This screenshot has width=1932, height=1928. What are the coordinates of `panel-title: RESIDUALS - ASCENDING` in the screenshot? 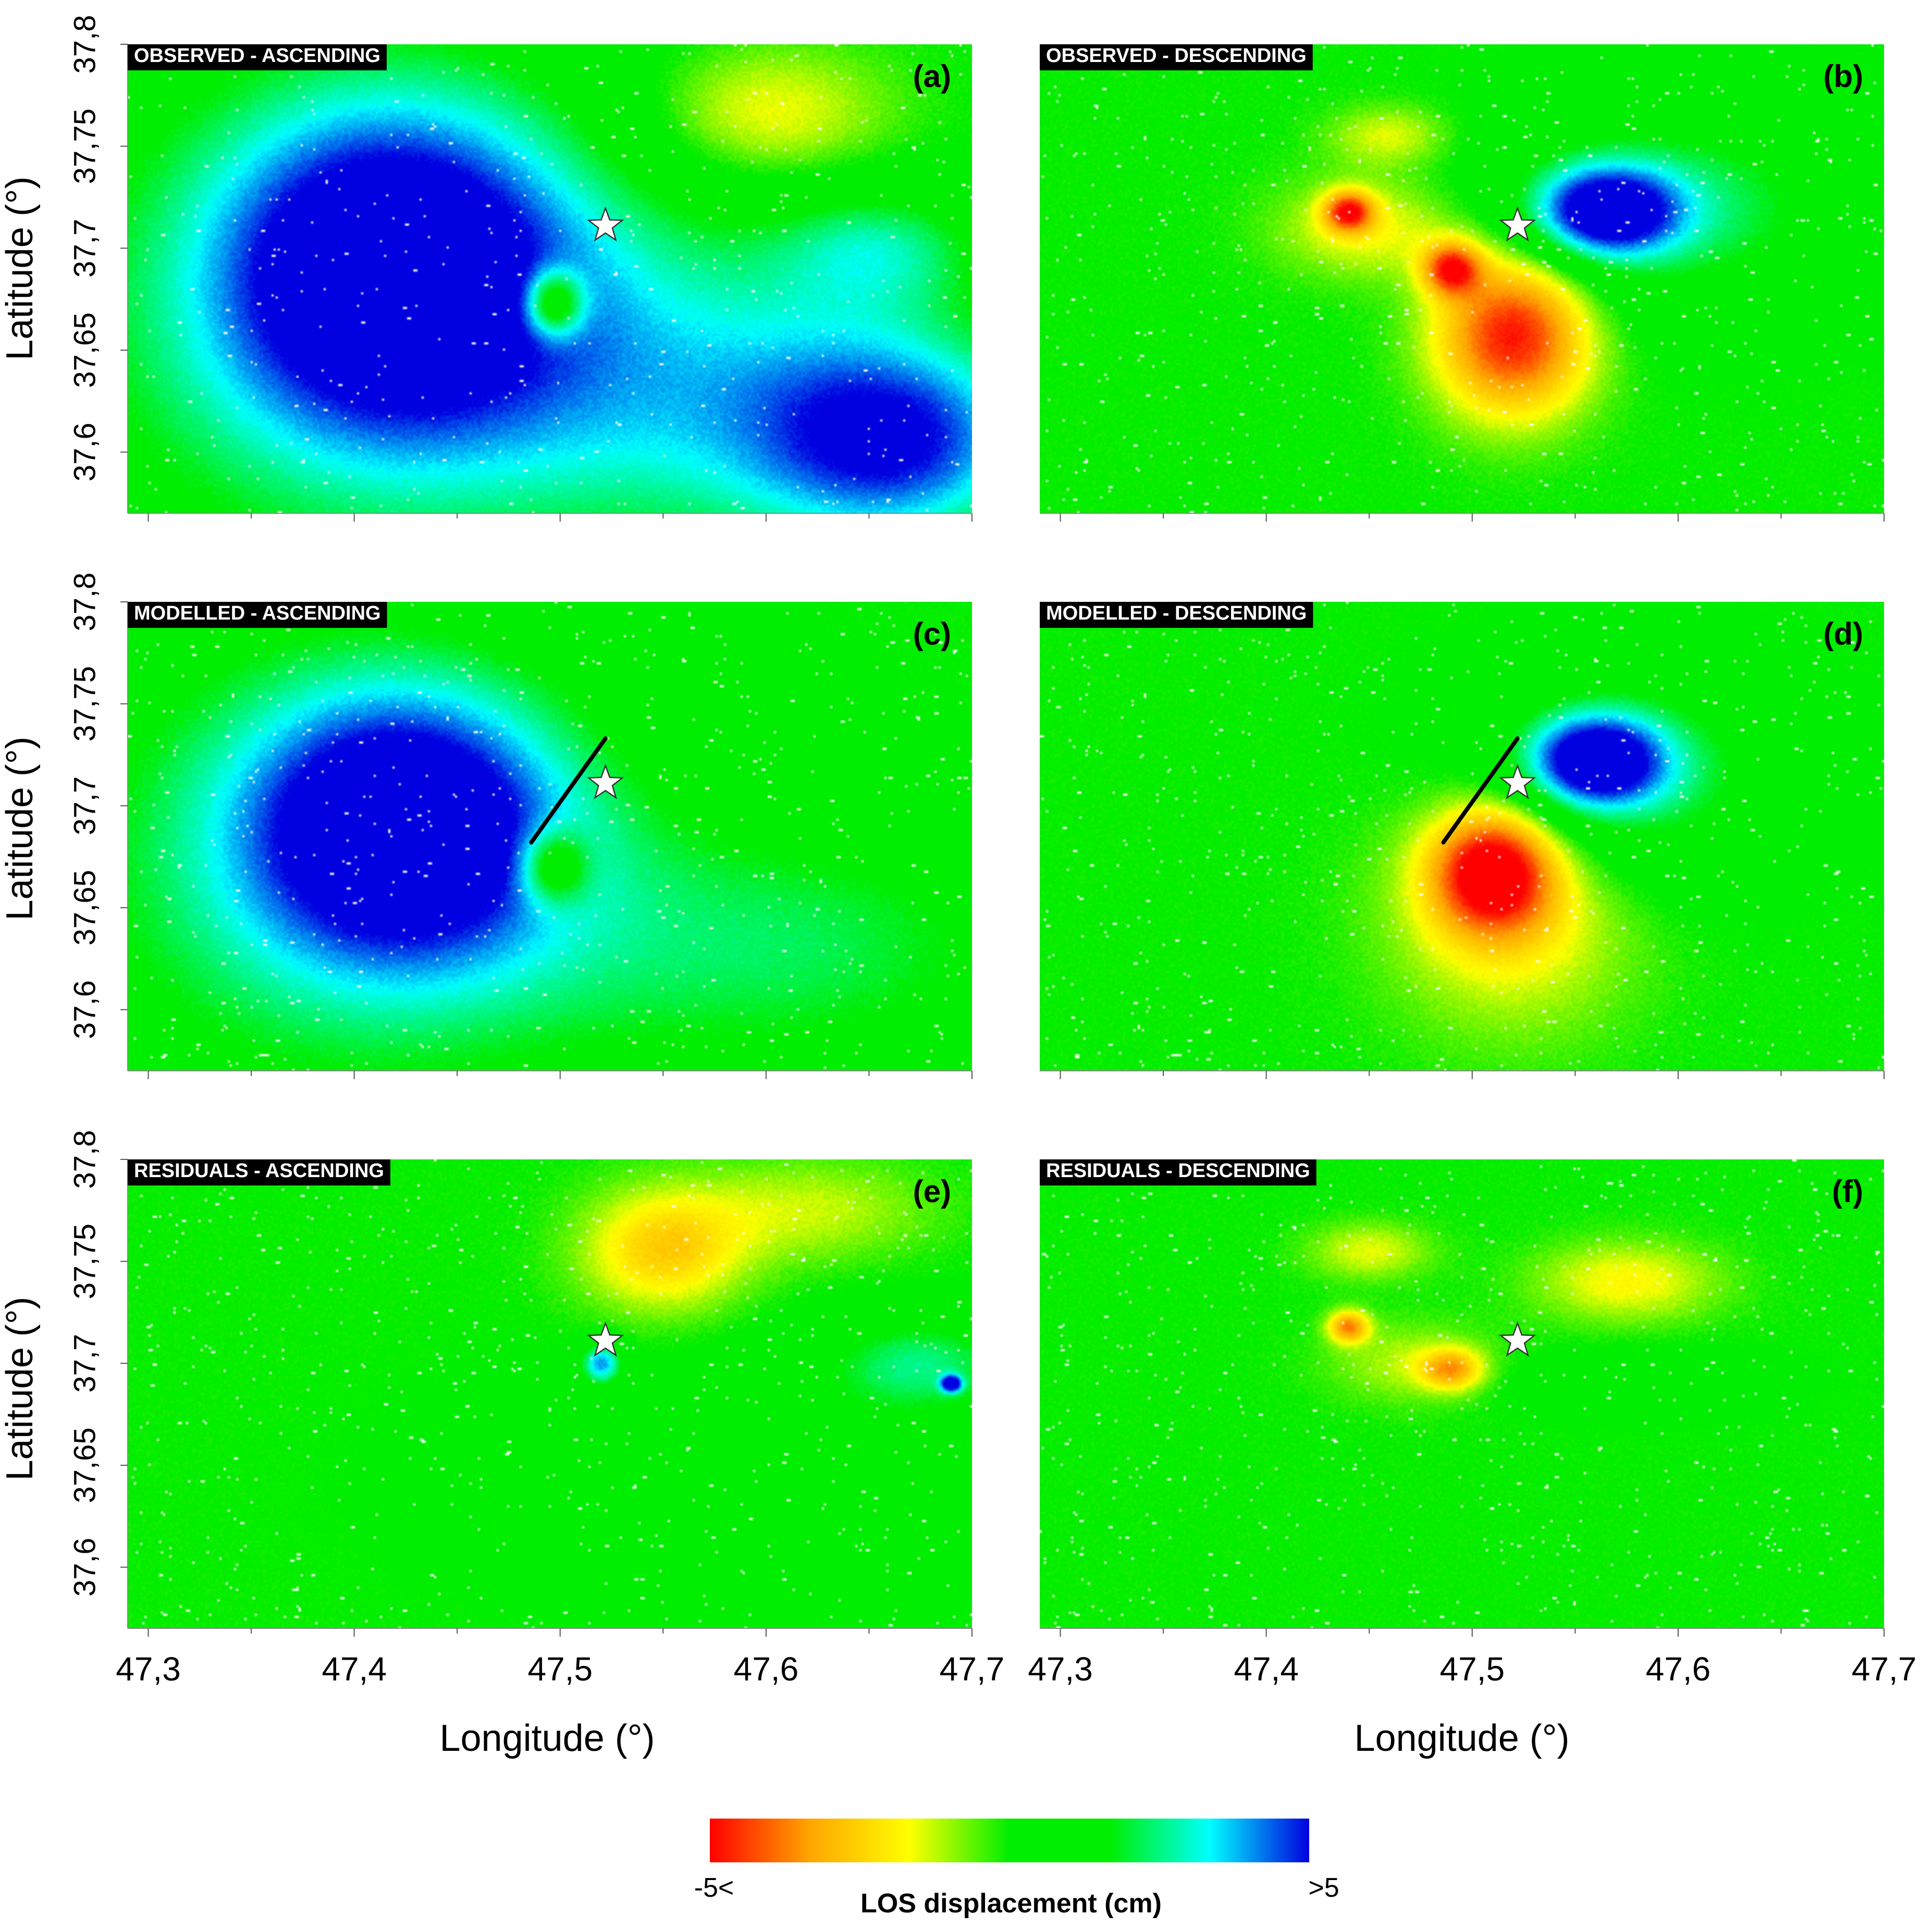 It's located at (259, 1171).